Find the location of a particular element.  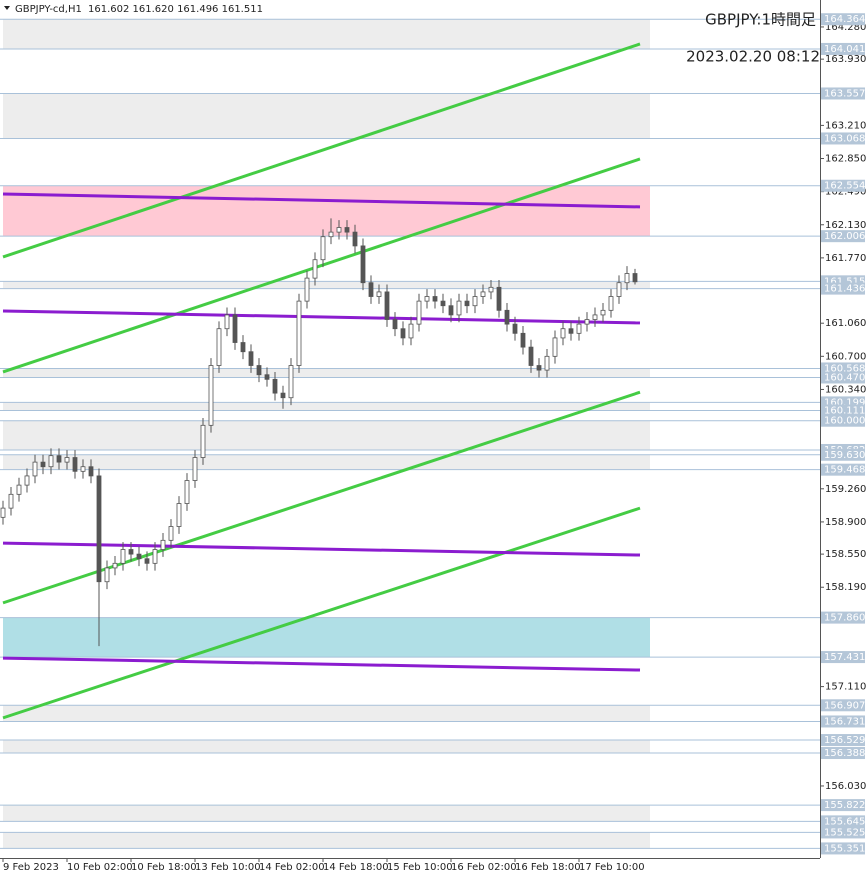

x-tick-label: 15 Feb 10:00 is located at coordinates (420, 867).